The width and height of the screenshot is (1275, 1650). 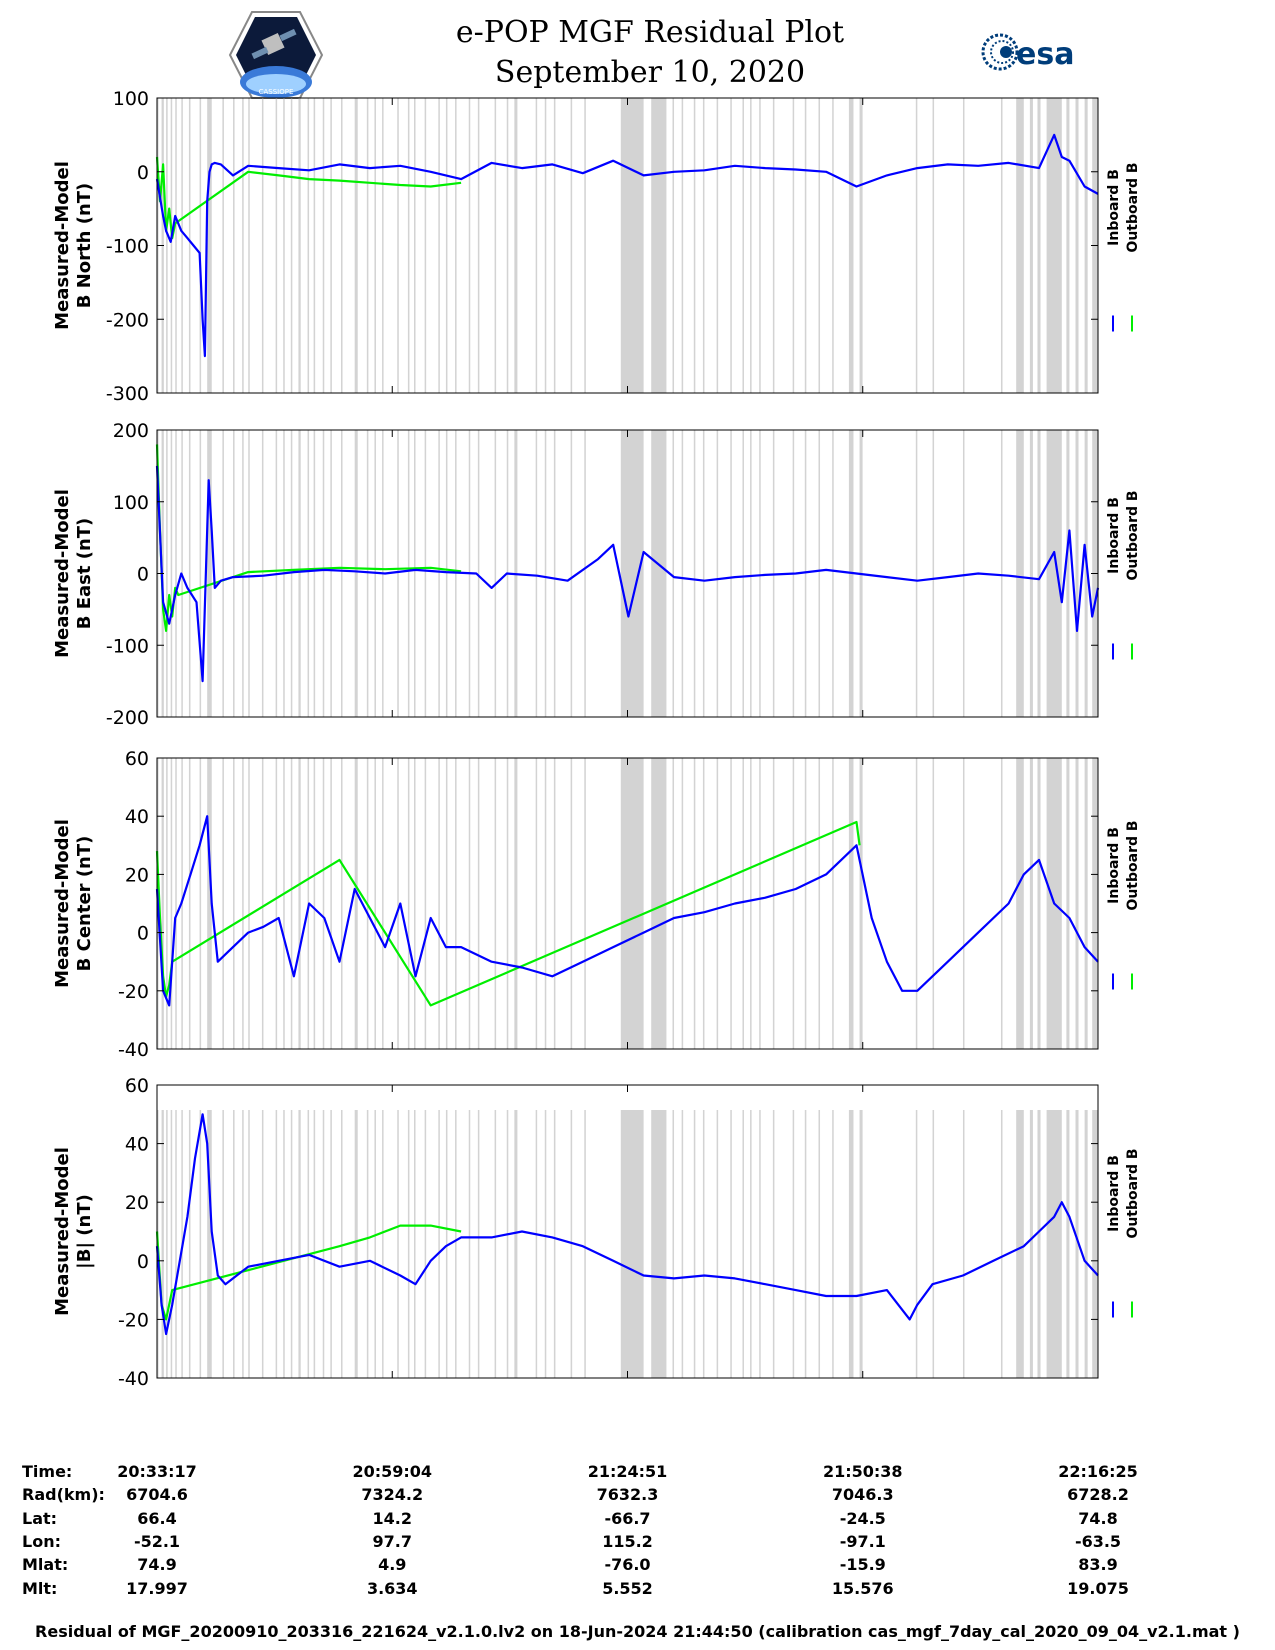 What do you see at coordinates (40, 1518) in the screenshot?
I see `info-row-label: Lat:` at bounding box center [40, 1518].